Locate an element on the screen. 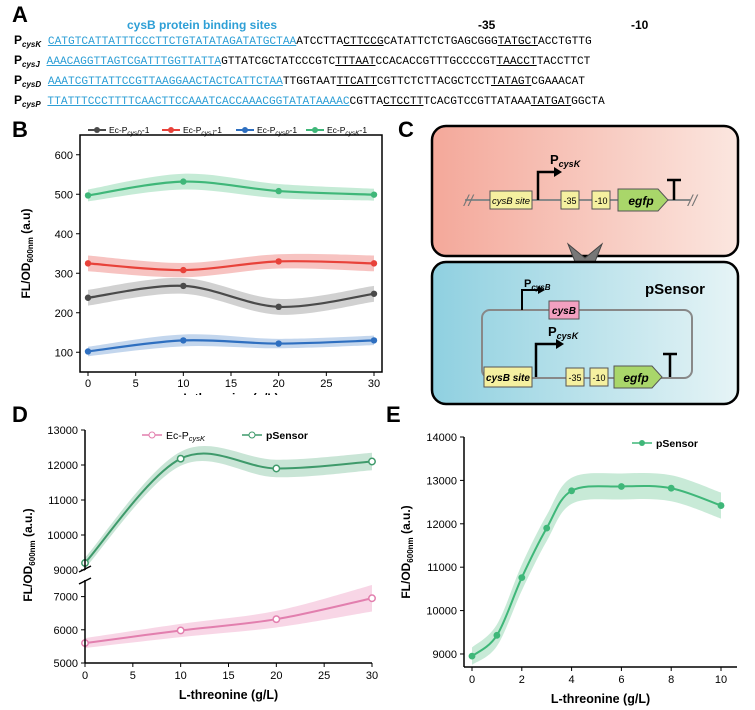  bottom-egfp-label: egfp is located at coordinates (635, 378).